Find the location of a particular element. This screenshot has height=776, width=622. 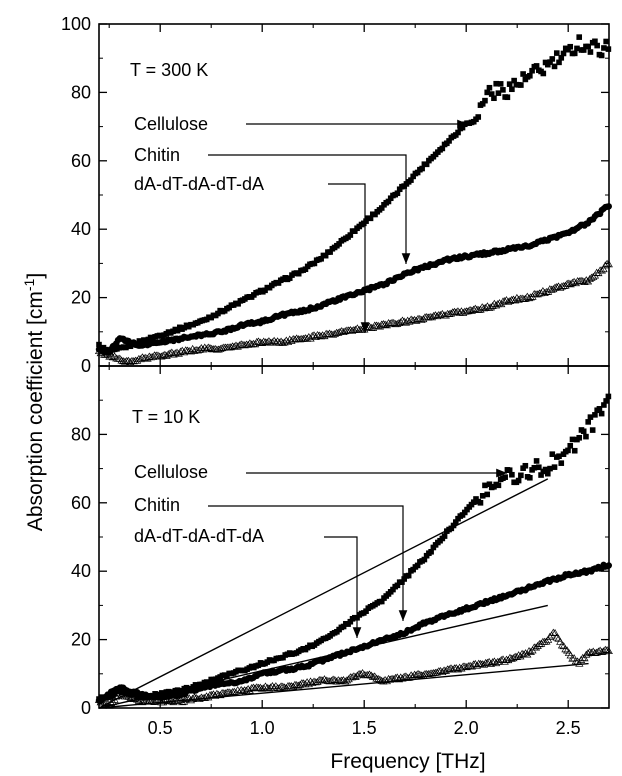

annotation-arrow is located at coordinates (309, 209).